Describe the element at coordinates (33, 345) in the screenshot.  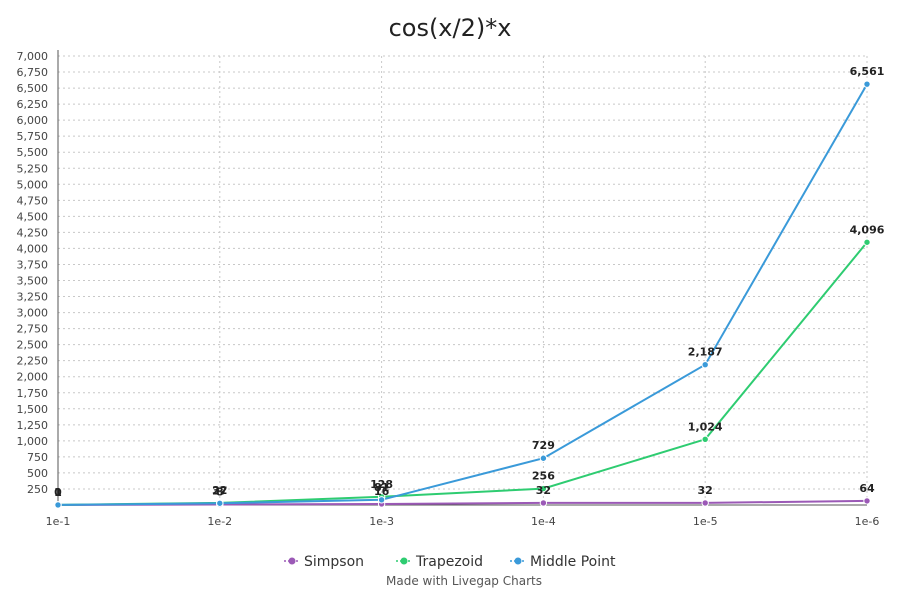
I see `y-tick-label: 2,500` at that location.